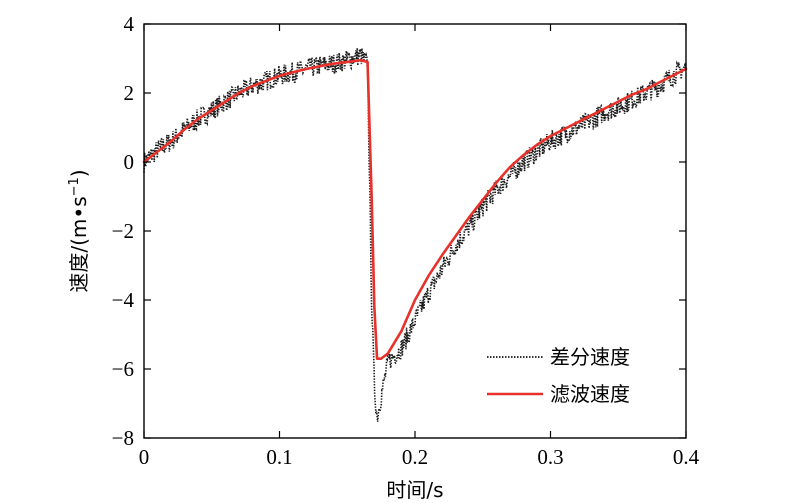  Describe the element at coordinates (79, 201) in the screenshot. I see `y-axis-title-unit-s: s` at that location.